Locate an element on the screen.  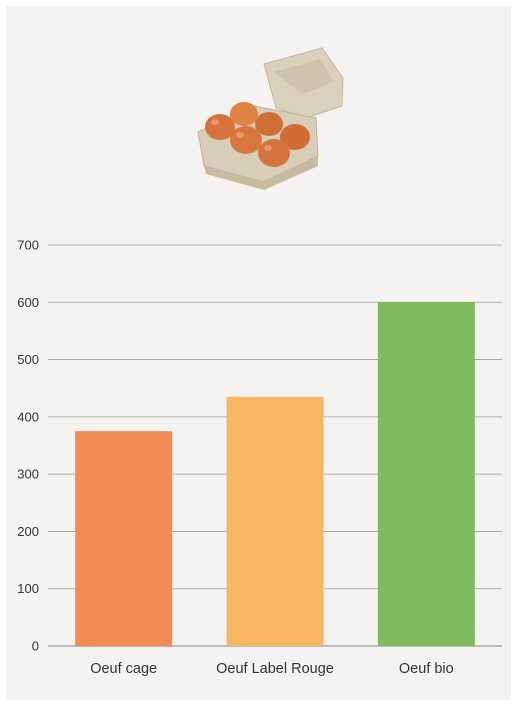
y-tick-label: 500 is located at coordinates (28, 359).